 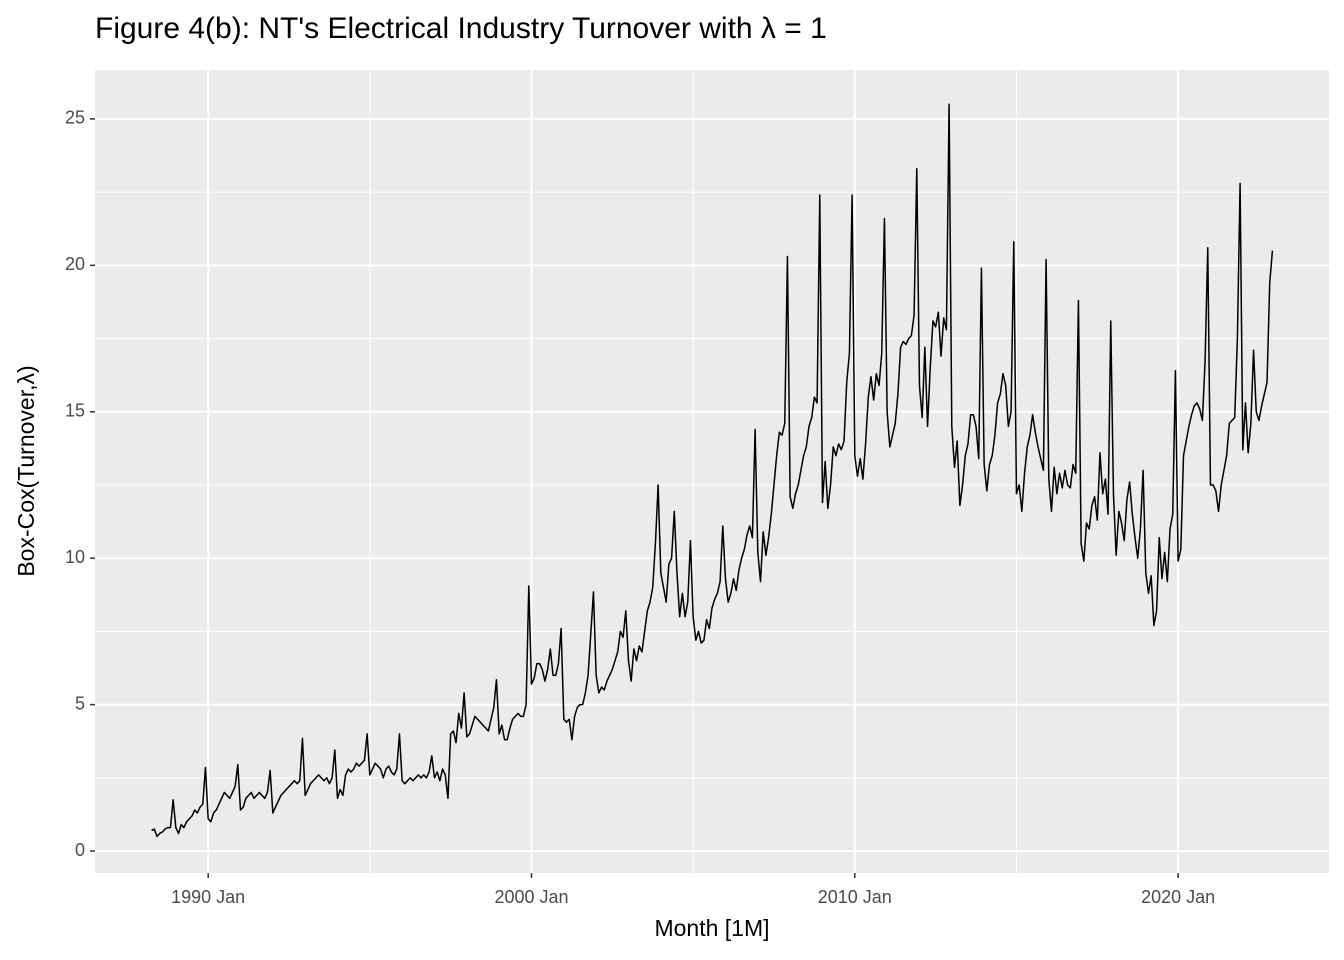 What do you see at coordinates (75, 411) in the screenshot?
I see `y-tick-label: 15` at bounding box center [75, 411].